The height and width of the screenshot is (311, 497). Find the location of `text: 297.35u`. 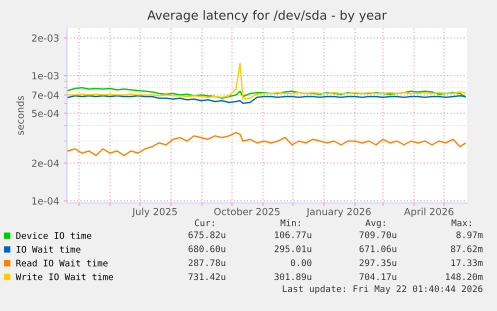

text: 297.35u is located at coordinates (378, 262).